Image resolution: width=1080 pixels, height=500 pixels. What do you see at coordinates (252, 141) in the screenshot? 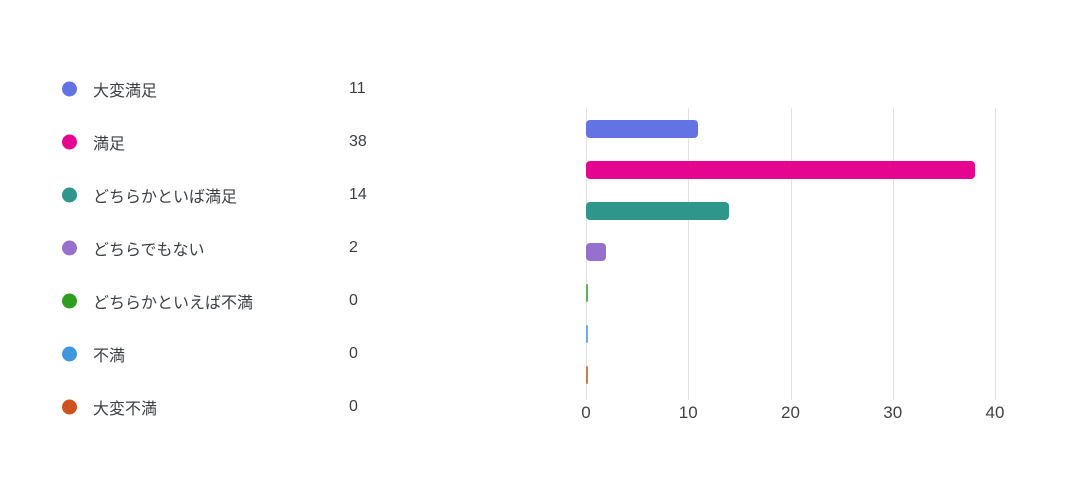
I see `legend-item: 満足 38` at bounding box center [252, 141].